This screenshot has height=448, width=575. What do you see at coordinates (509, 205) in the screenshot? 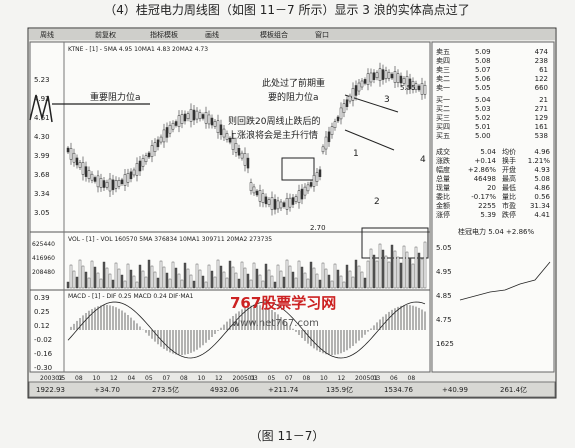
I see `stats-cell: 市盈` at bounding box center [509, 205].